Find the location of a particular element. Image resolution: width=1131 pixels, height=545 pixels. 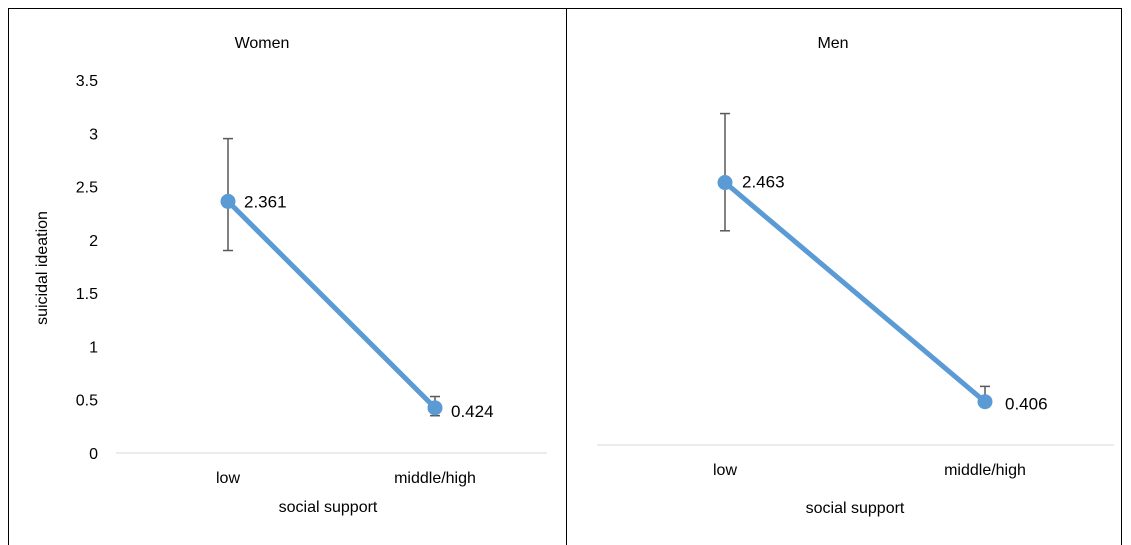

data-label: 0.424 is located at coordinates (472, 411).